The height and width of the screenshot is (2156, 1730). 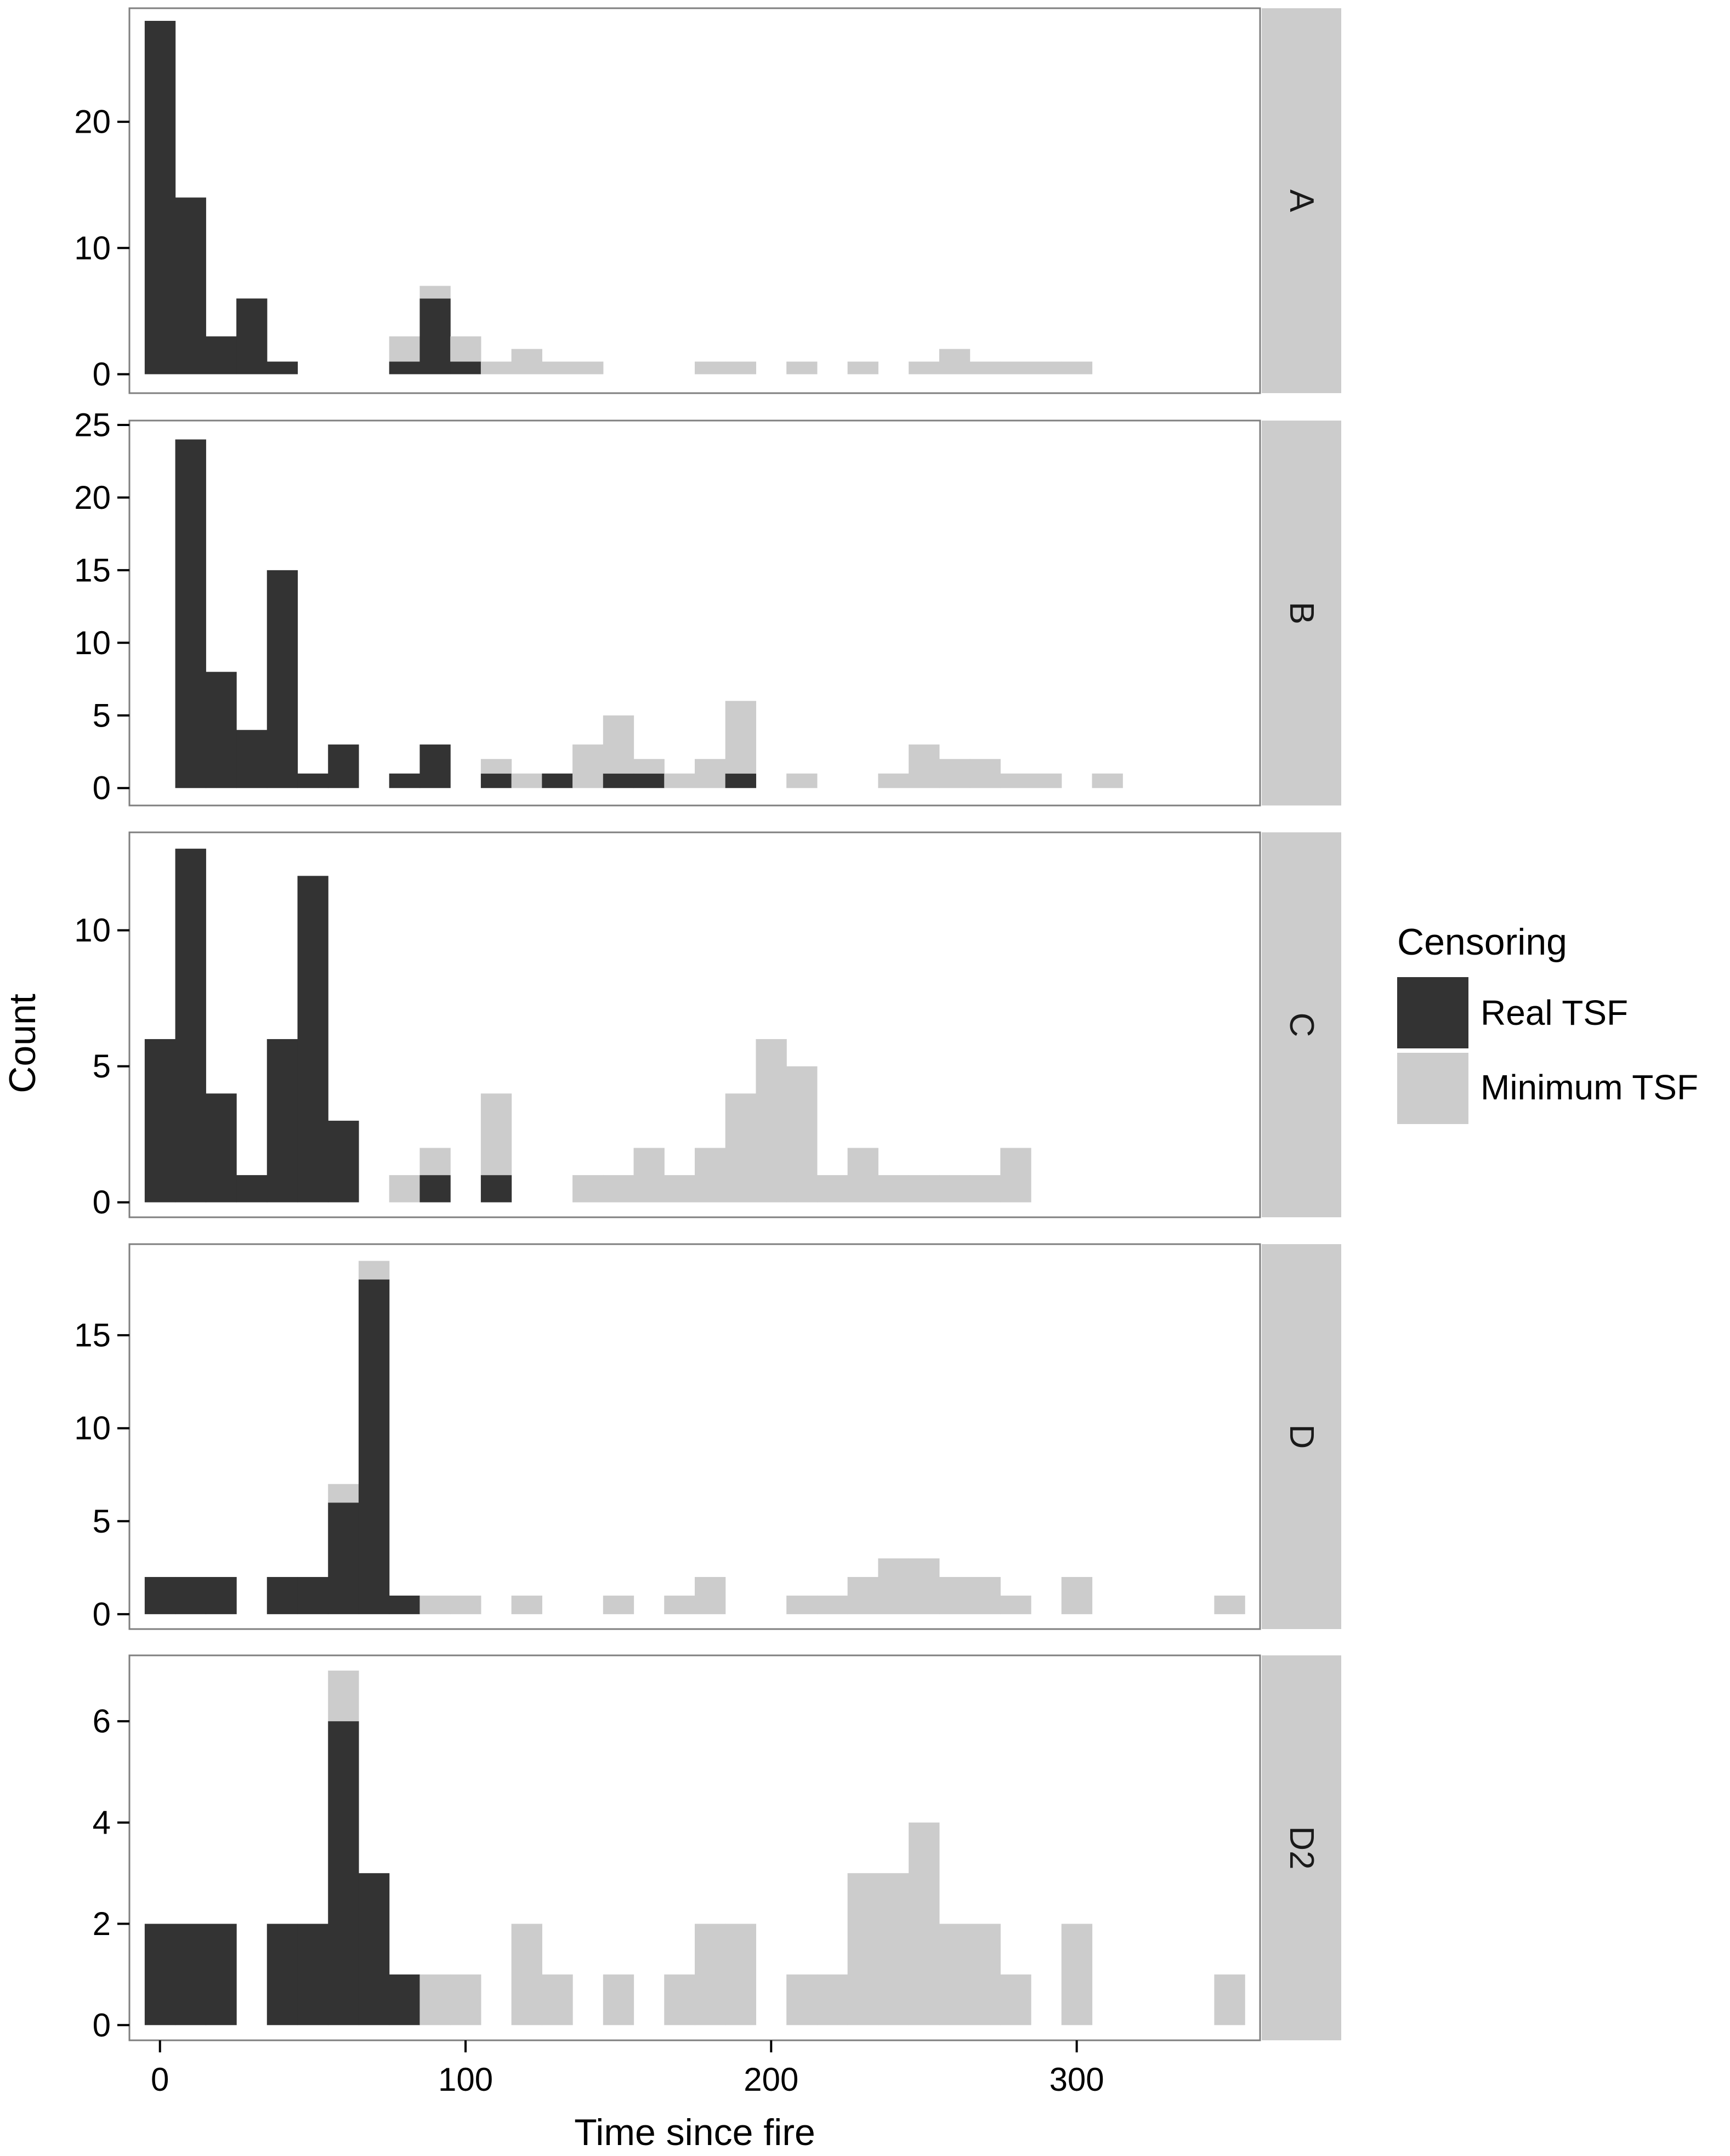 I want to click on facet-label-d2: D2, so click(x=1301, y=1847).